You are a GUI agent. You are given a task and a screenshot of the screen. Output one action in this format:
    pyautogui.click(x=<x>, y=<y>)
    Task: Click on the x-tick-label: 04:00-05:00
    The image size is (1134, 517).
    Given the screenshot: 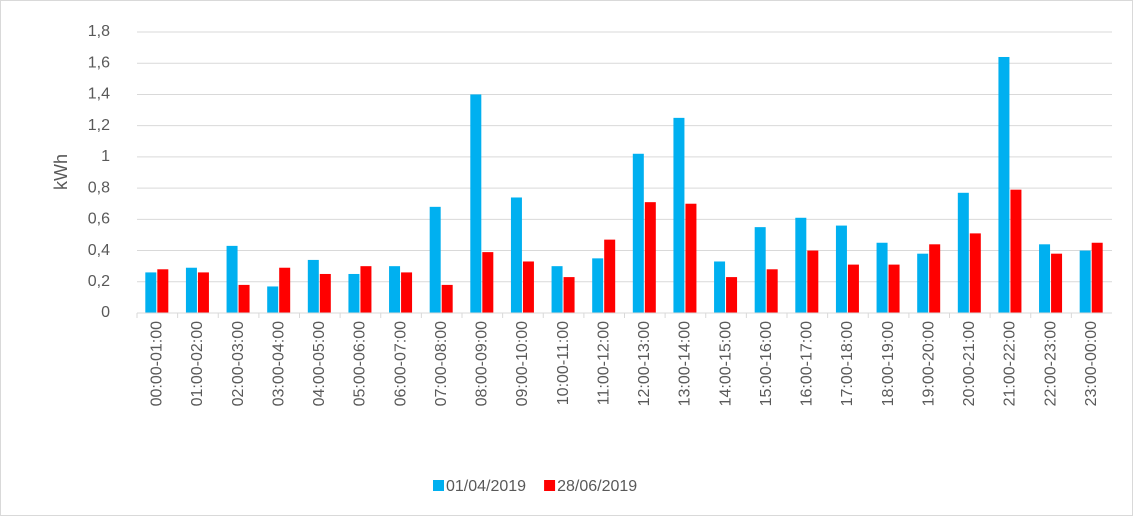 What is the action you would take?
    pyautogui.click(x=319, y=364)
    